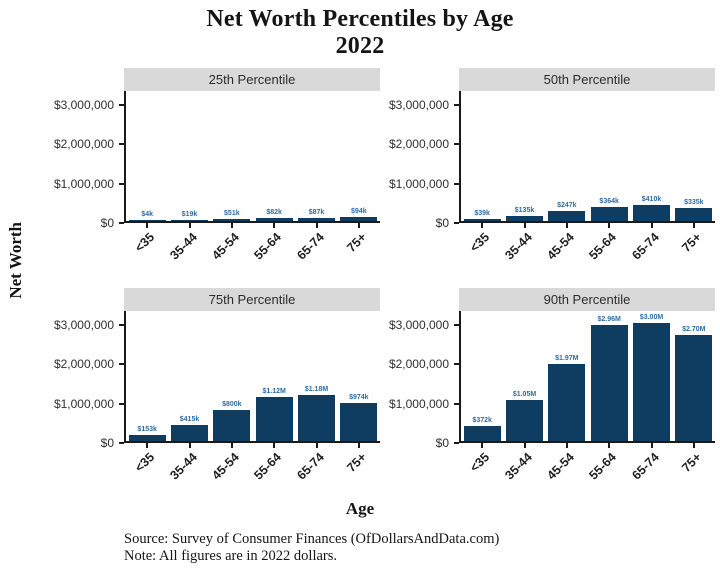 Image resolution: width=720 pixels, height=576 pixels. I want to click on bar-value-label: $94k, so click(359, 212).